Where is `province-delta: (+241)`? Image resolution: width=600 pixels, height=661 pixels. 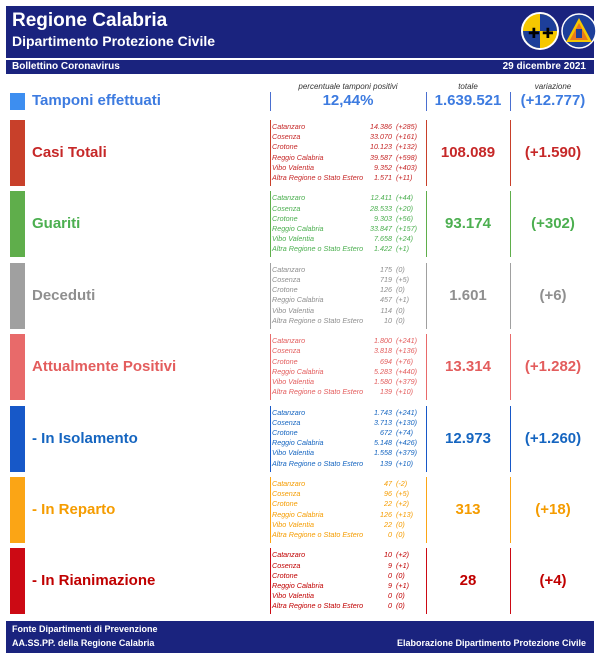 province-delta: (+241) is located at coordinates (406, 341).